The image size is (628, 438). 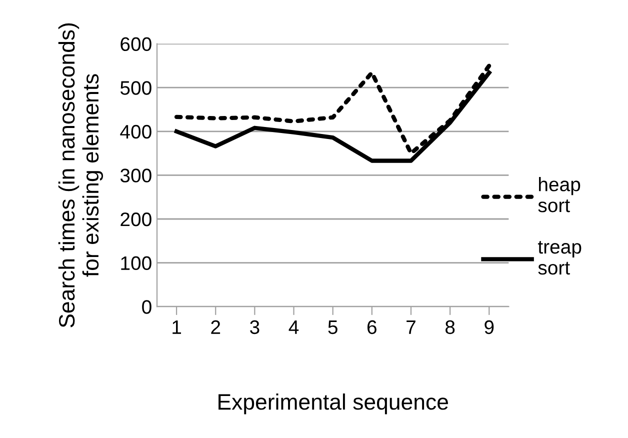 What do you see at coordinates (147, 307) in the screenshot?
I see `y-tick-label: 0` at bounding box center [147, 307].